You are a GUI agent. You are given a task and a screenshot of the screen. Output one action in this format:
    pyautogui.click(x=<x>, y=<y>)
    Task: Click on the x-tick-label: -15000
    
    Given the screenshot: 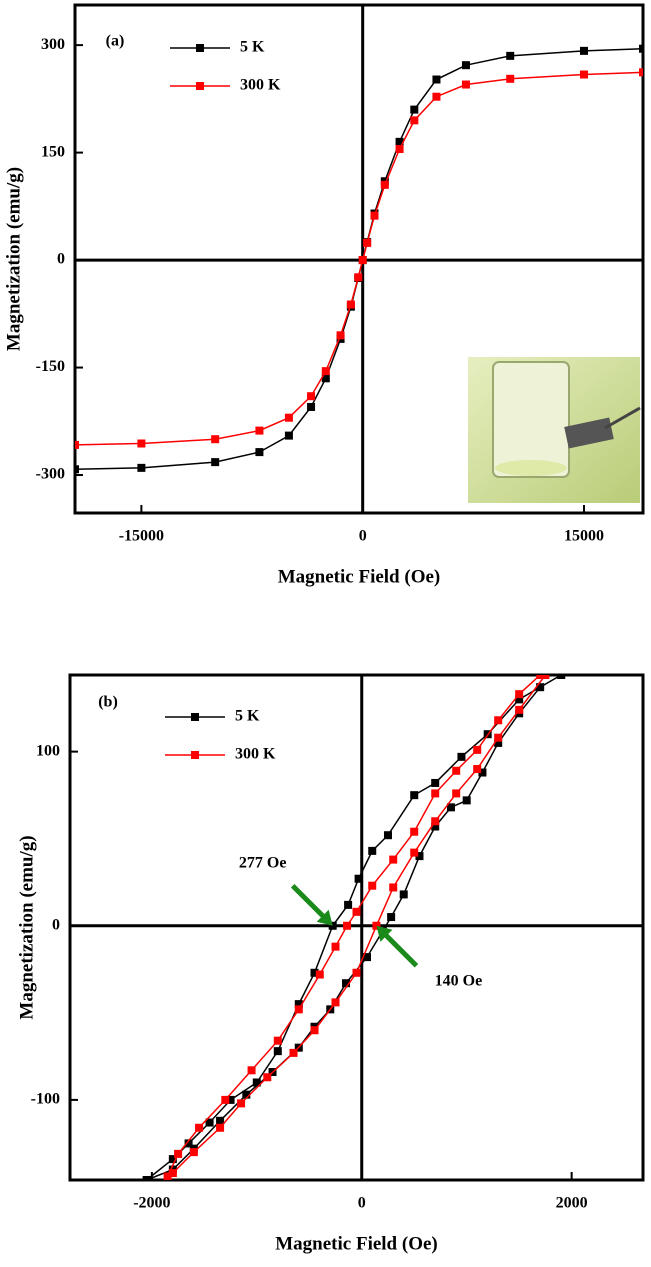 What is the action you would take?
    pyautogui.click(x=141, y=536)
    